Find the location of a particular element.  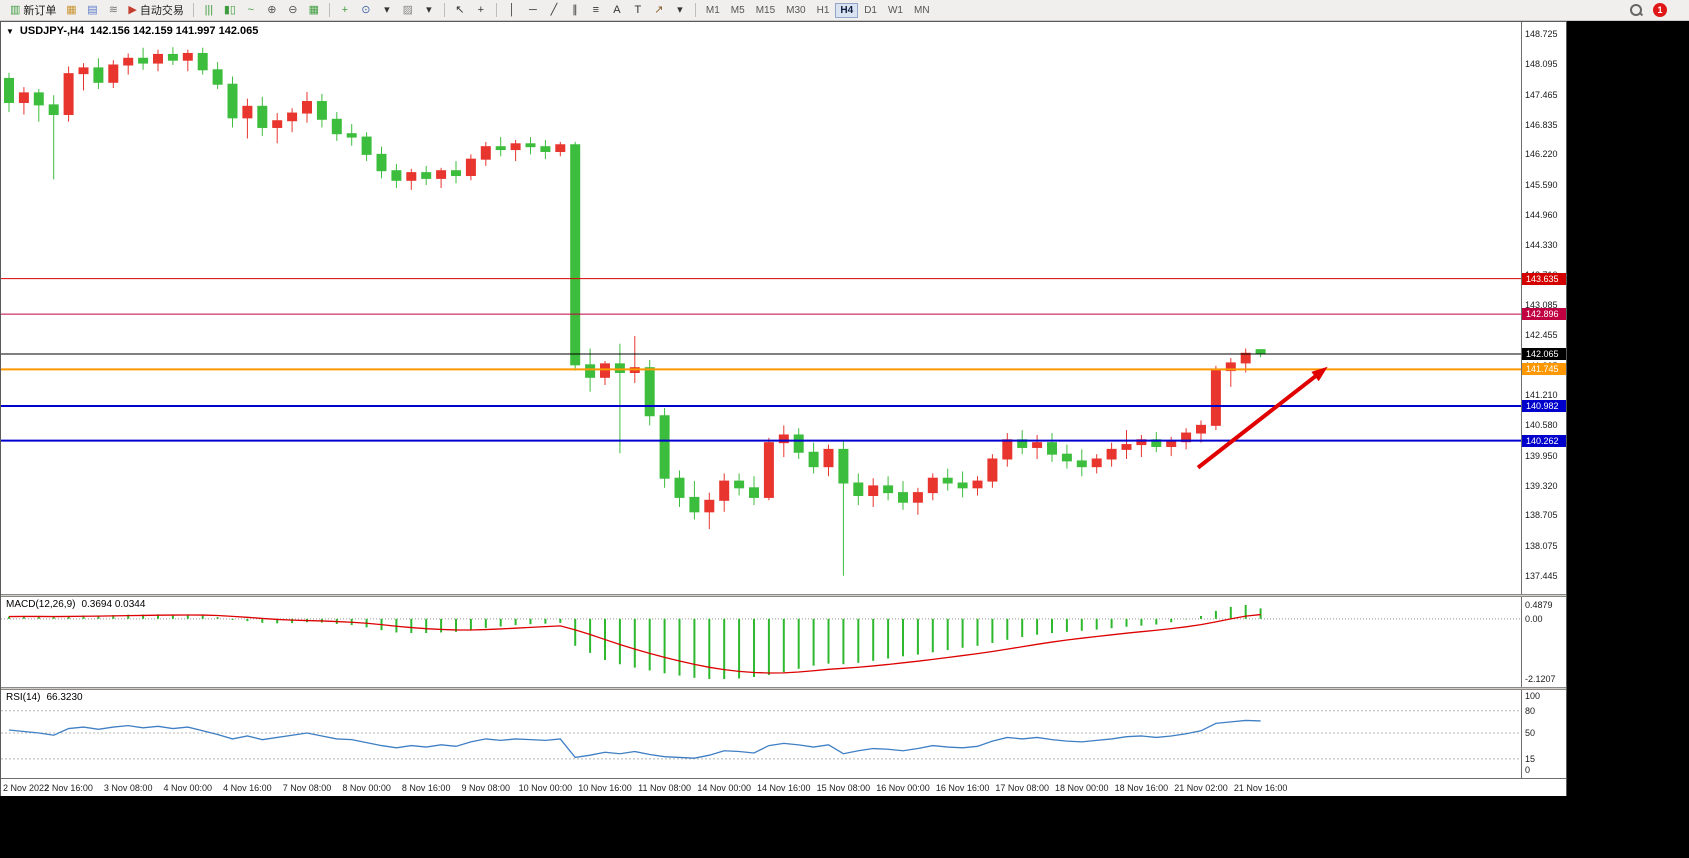

rsi-name-label: RSI(14) is located at coordinates (23, 697).